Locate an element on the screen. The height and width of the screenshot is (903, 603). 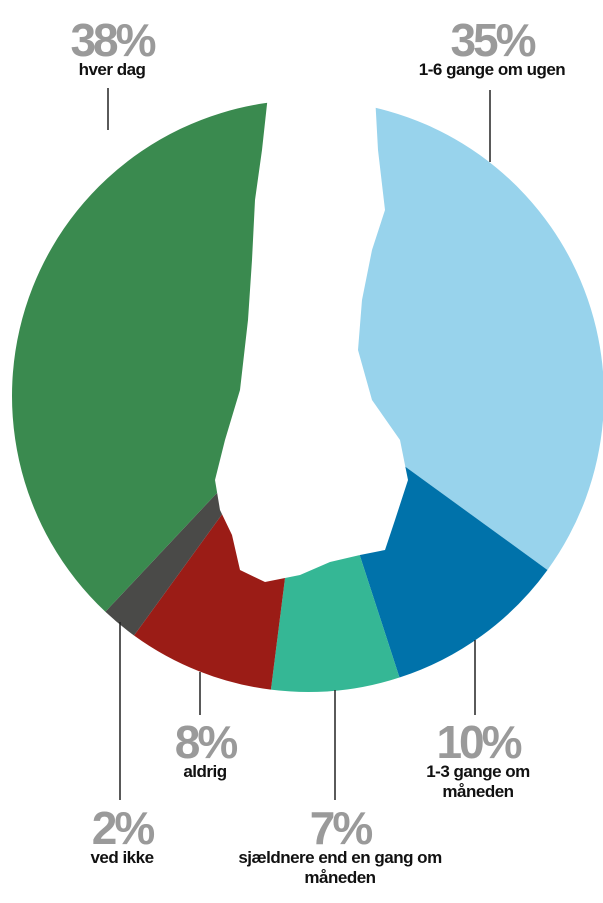
slice-label: 8% aldrig is located at coordinates (205, 749).